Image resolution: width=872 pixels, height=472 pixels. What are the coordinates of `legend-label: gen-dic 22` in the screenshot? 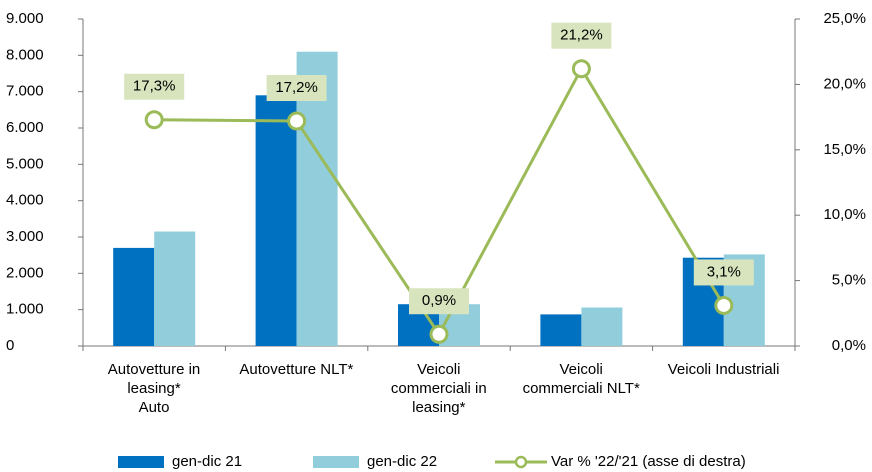 It's located at (402, 461).